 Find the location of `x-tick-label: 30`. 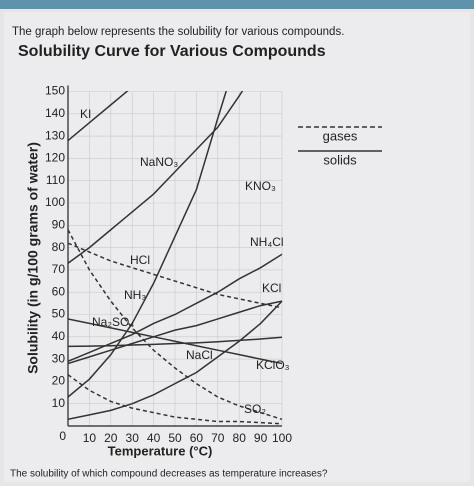

x-tick-label: 30 is located at coordinates (133, 438).